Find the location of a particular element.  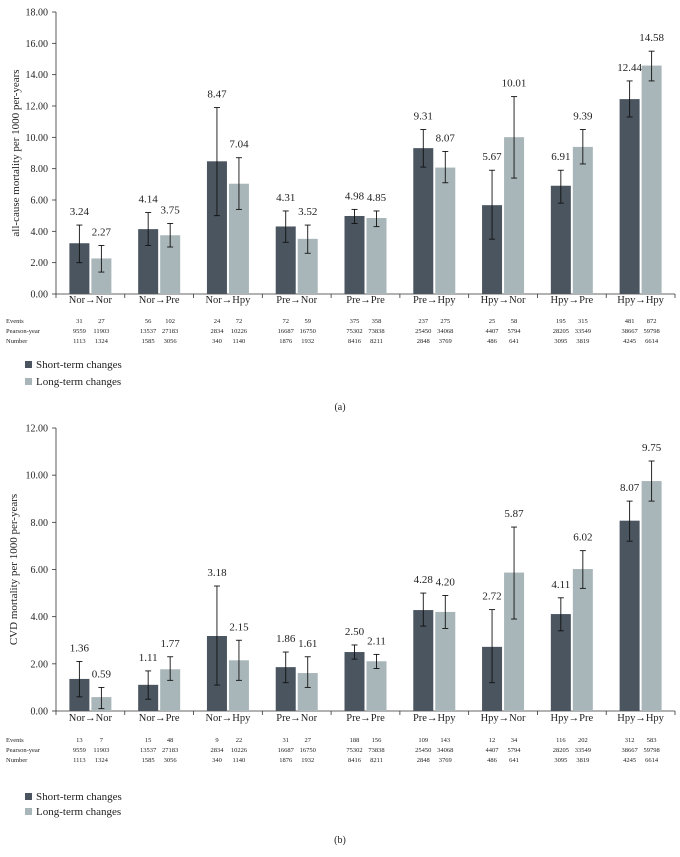

table-cell: 27183 is located at coordinates (170, 750).